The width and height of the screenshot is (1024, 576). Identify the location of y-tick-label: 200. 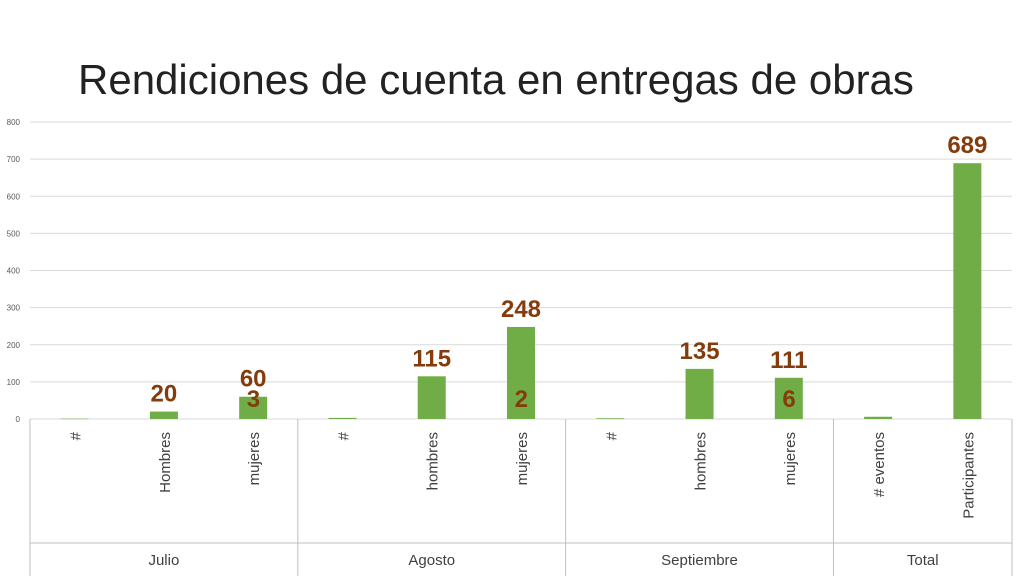
(14, 345).